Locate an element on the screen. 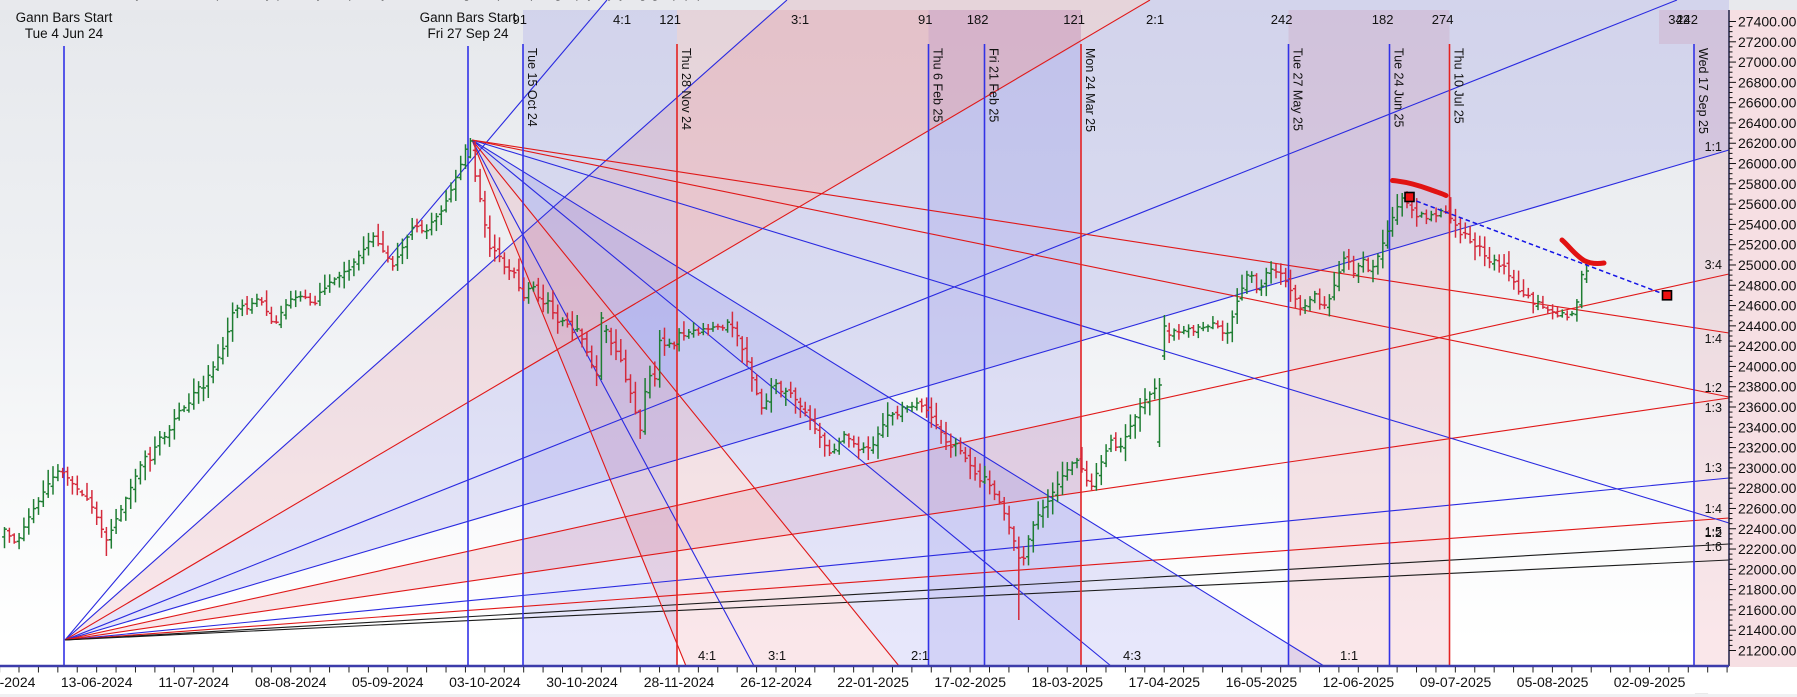 The height and width of the screenshot is (697, 1797). date-axis-label: 11-07-2024 is located at coordinates (193, 682).